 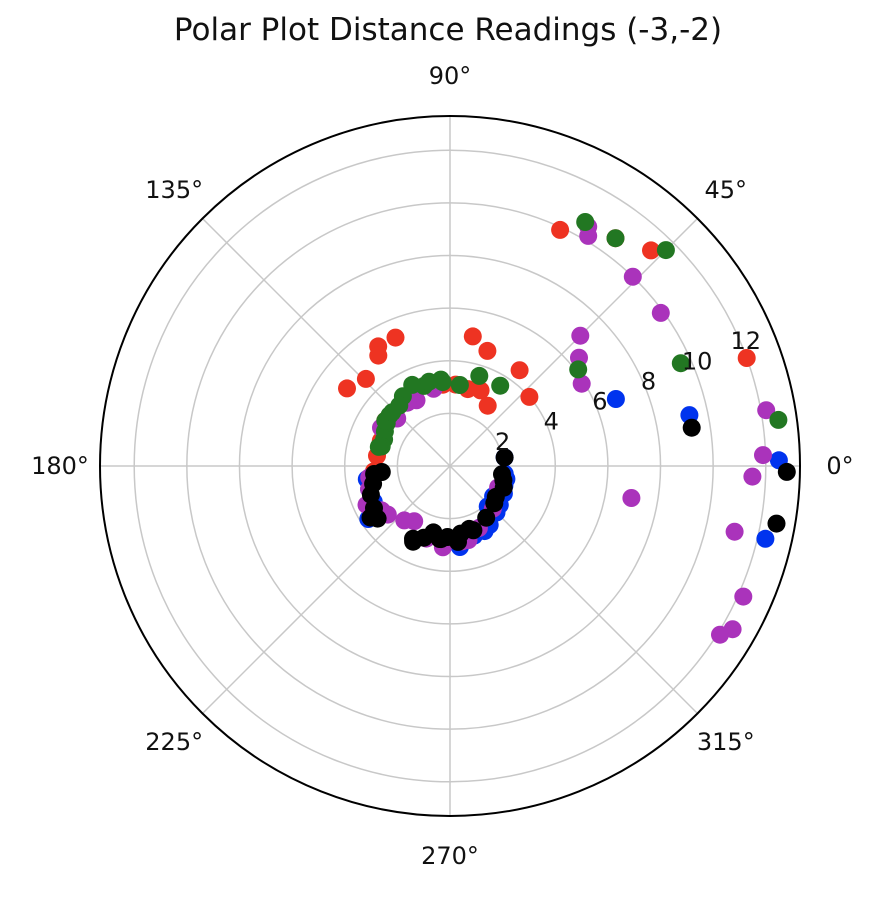 What do you see at coordinates (551, 422) in the screenshot?
I see `r-tick-label: 4` at bounding box center [551, 422].